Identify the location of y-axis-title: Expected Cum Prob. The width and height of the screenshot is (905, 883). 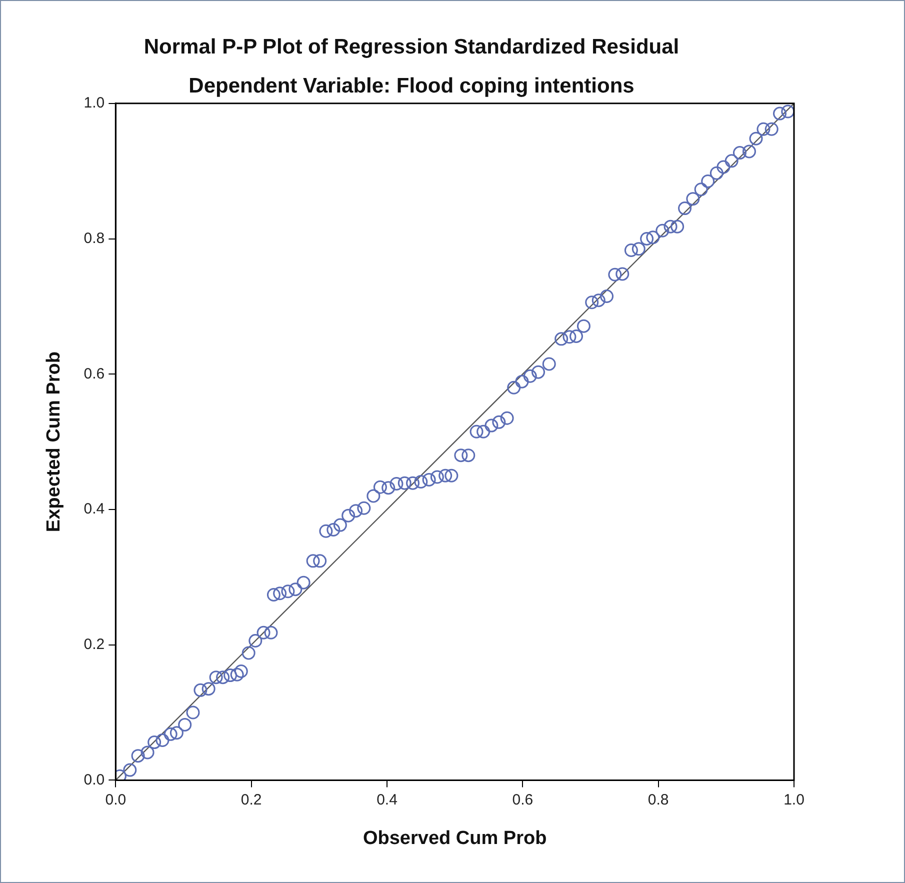
(54, 442).